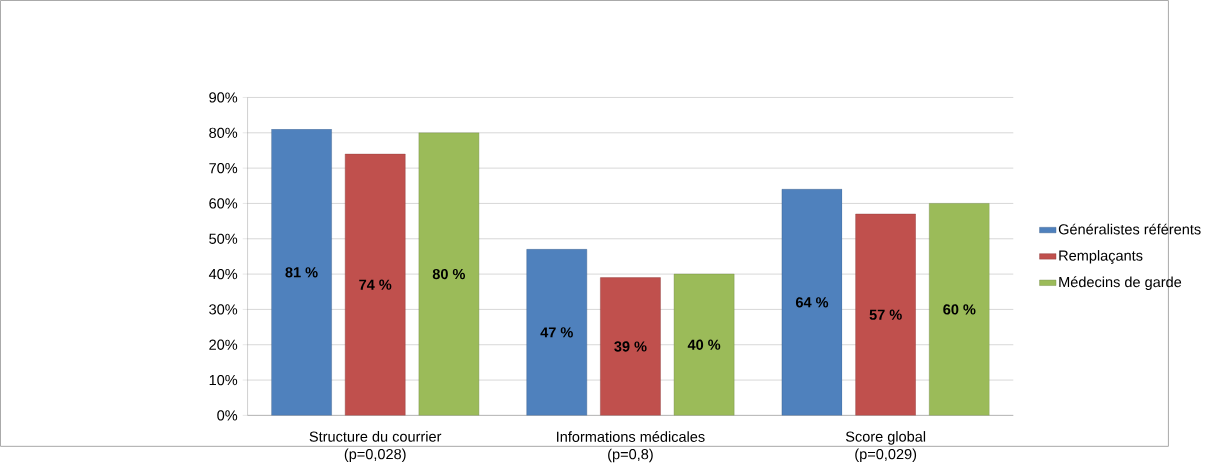 This screenshot has height=467, width=1206. I want to click on data-label: 39 %, so click(630, 346).